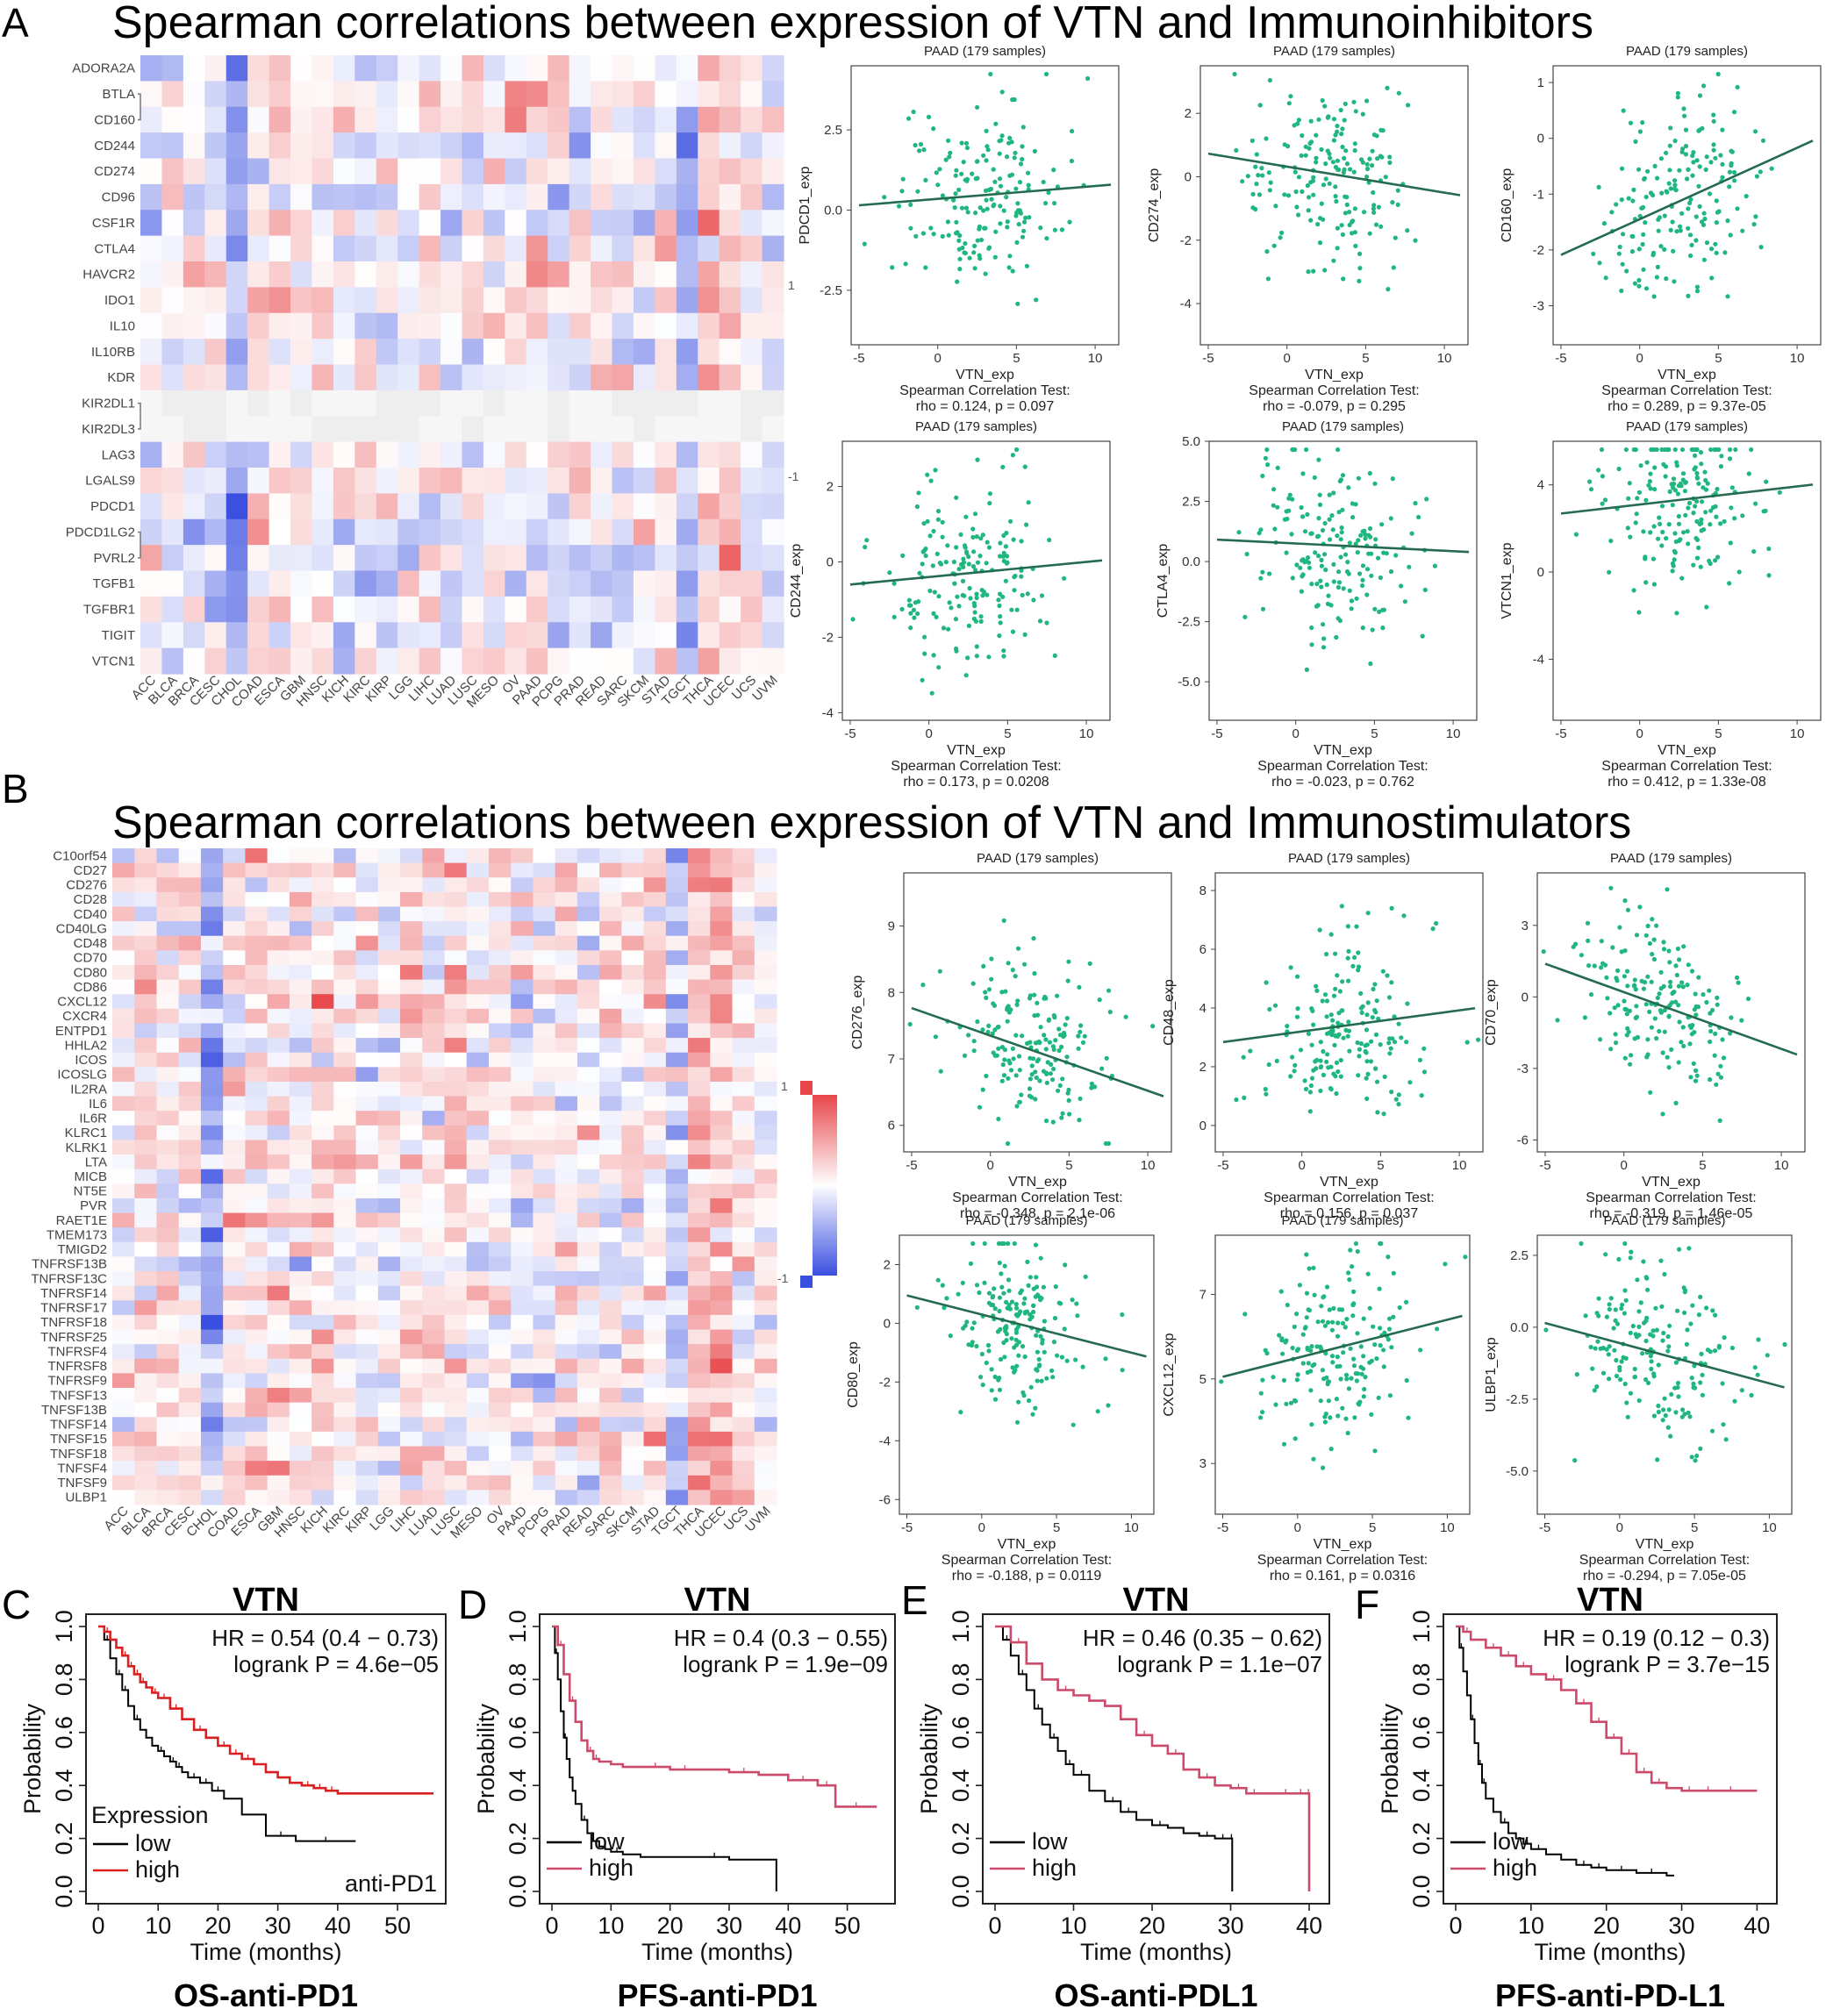 The width and height of the screenshot is (1833, 2016). Describe the element at coordinates (1453, 733) in the screenshot. I see `x-tick-label: 10` at that location.